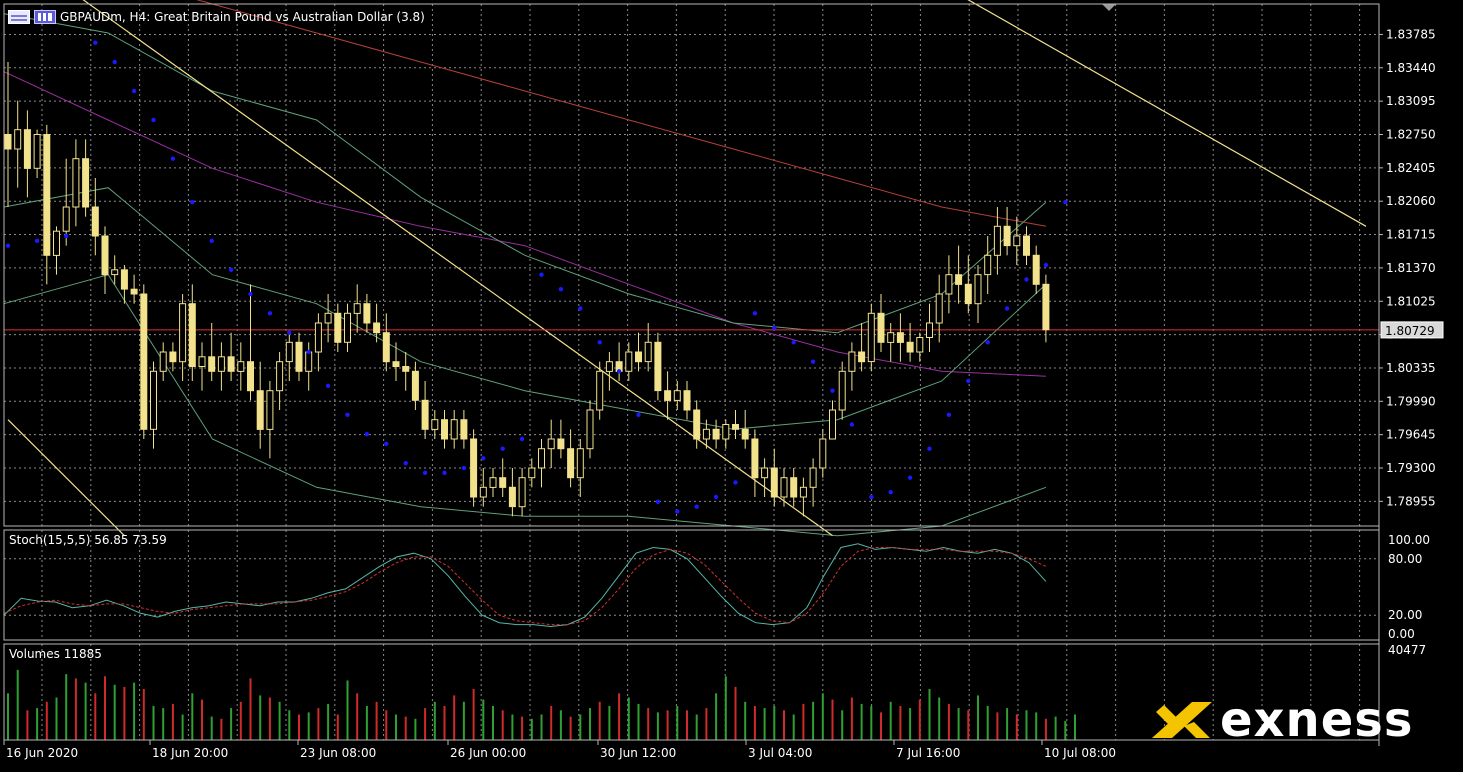 Image resolution: width=1463 pixels, height=772 pixels. Describe the element at coordinates (525, 585) in the screenshot. I see `stoch-main-line` at that location.